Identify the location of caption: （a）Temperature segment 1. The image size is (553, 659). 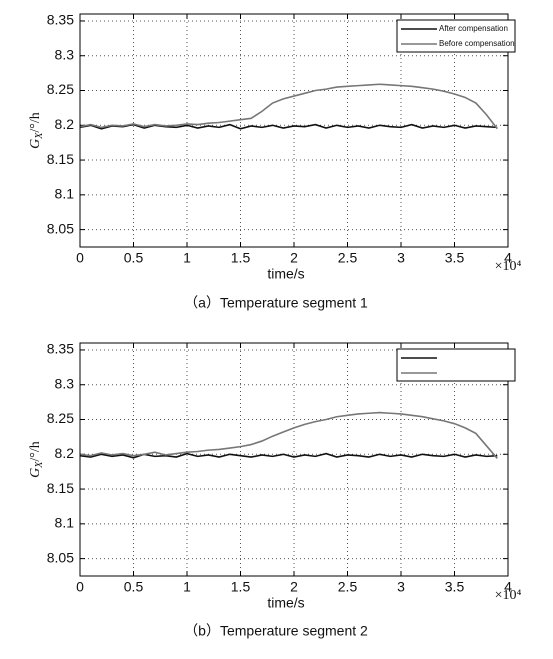
(276, 303).